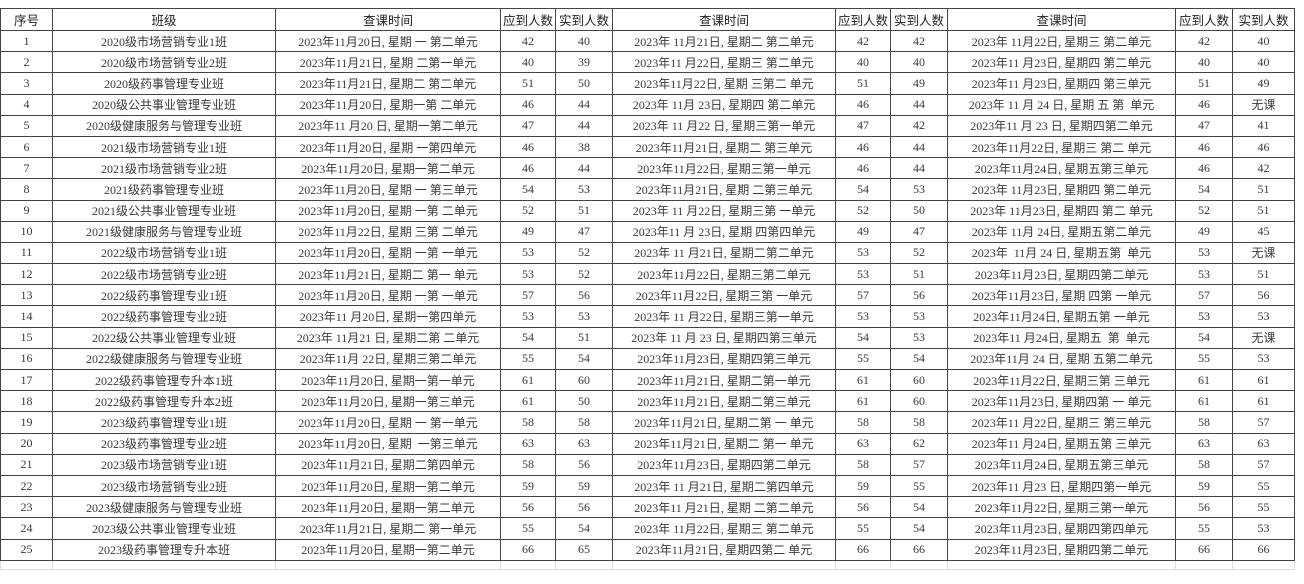 The height and width of the screenshot is (584, 1304). What do you see at coordinates (26, 443) in the screenshot?
I see `cell-index: 20` at bounding box center [26, 443].